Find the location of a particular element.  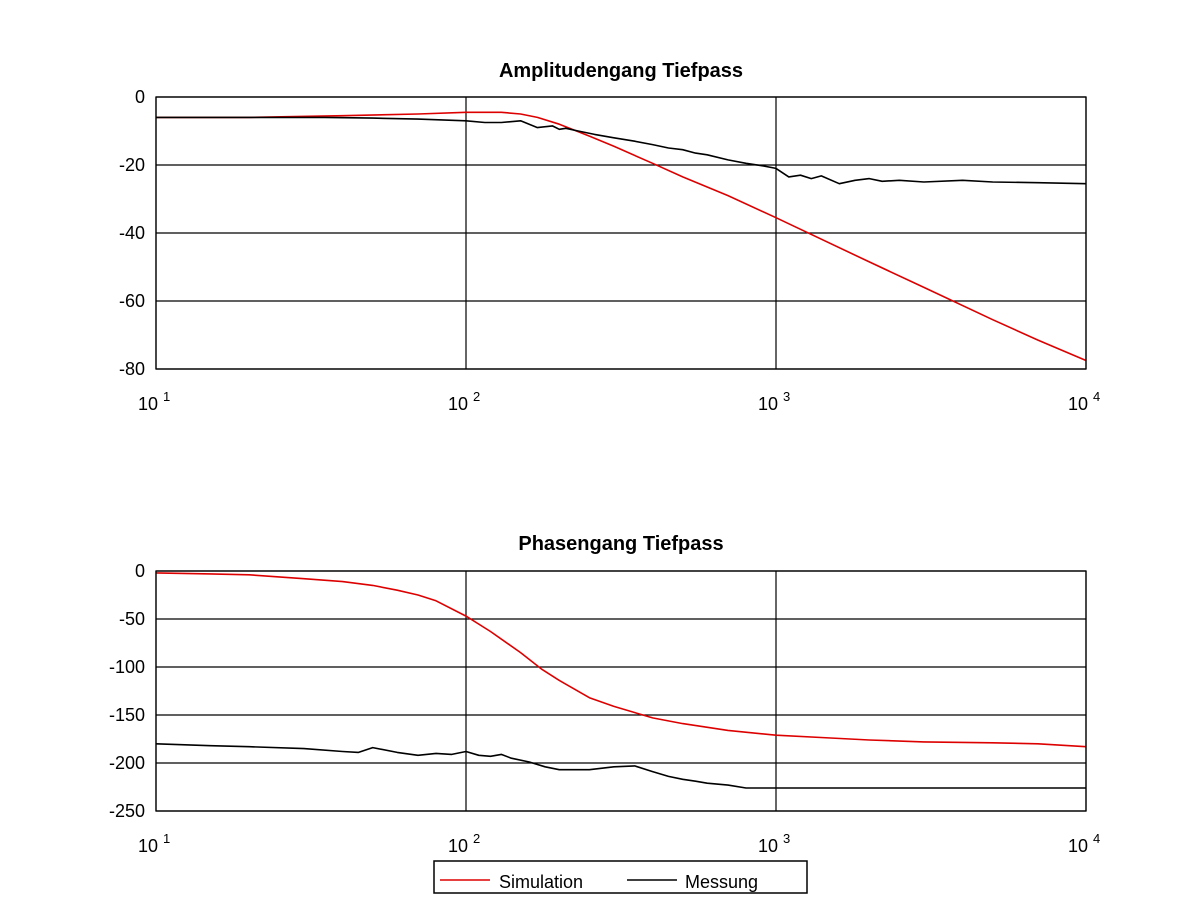

amplitude-y-tick-label: -80 is located at coordinates (132, 369).